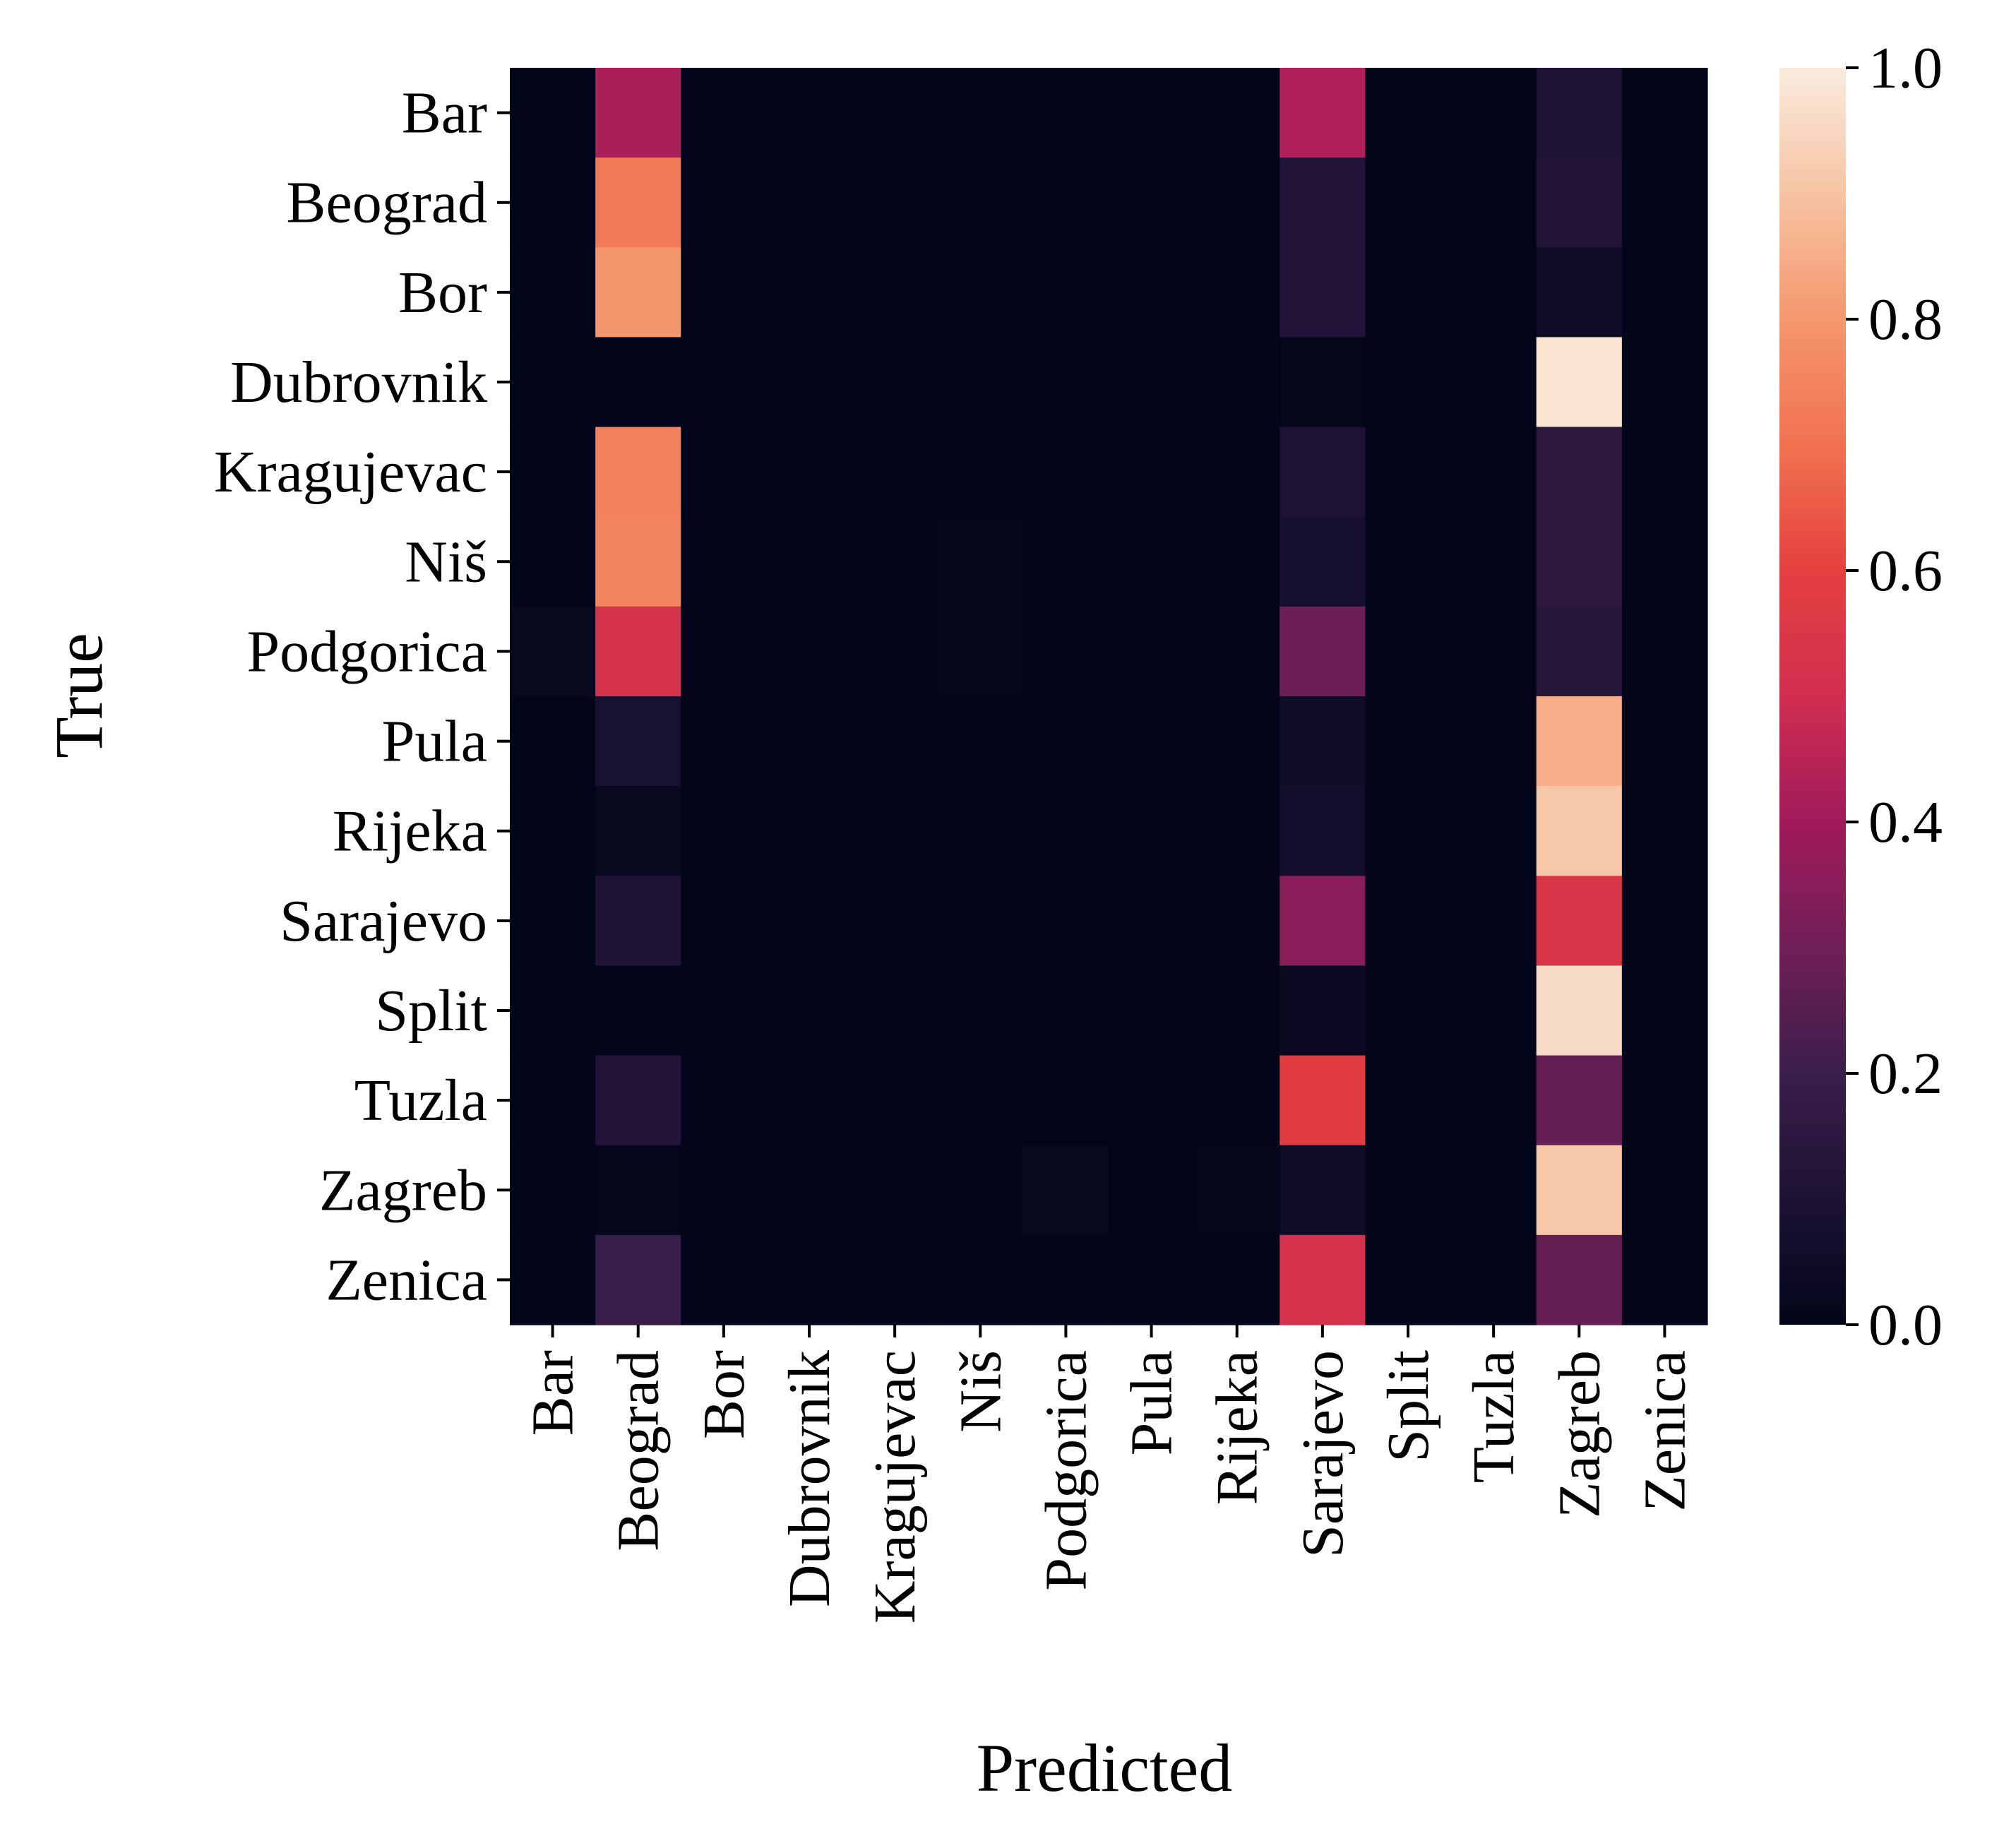  Describe the element at coordinates (1664, 651) in the screenshot. I see `heatmap-cell-podgorica-zenica` at that location.